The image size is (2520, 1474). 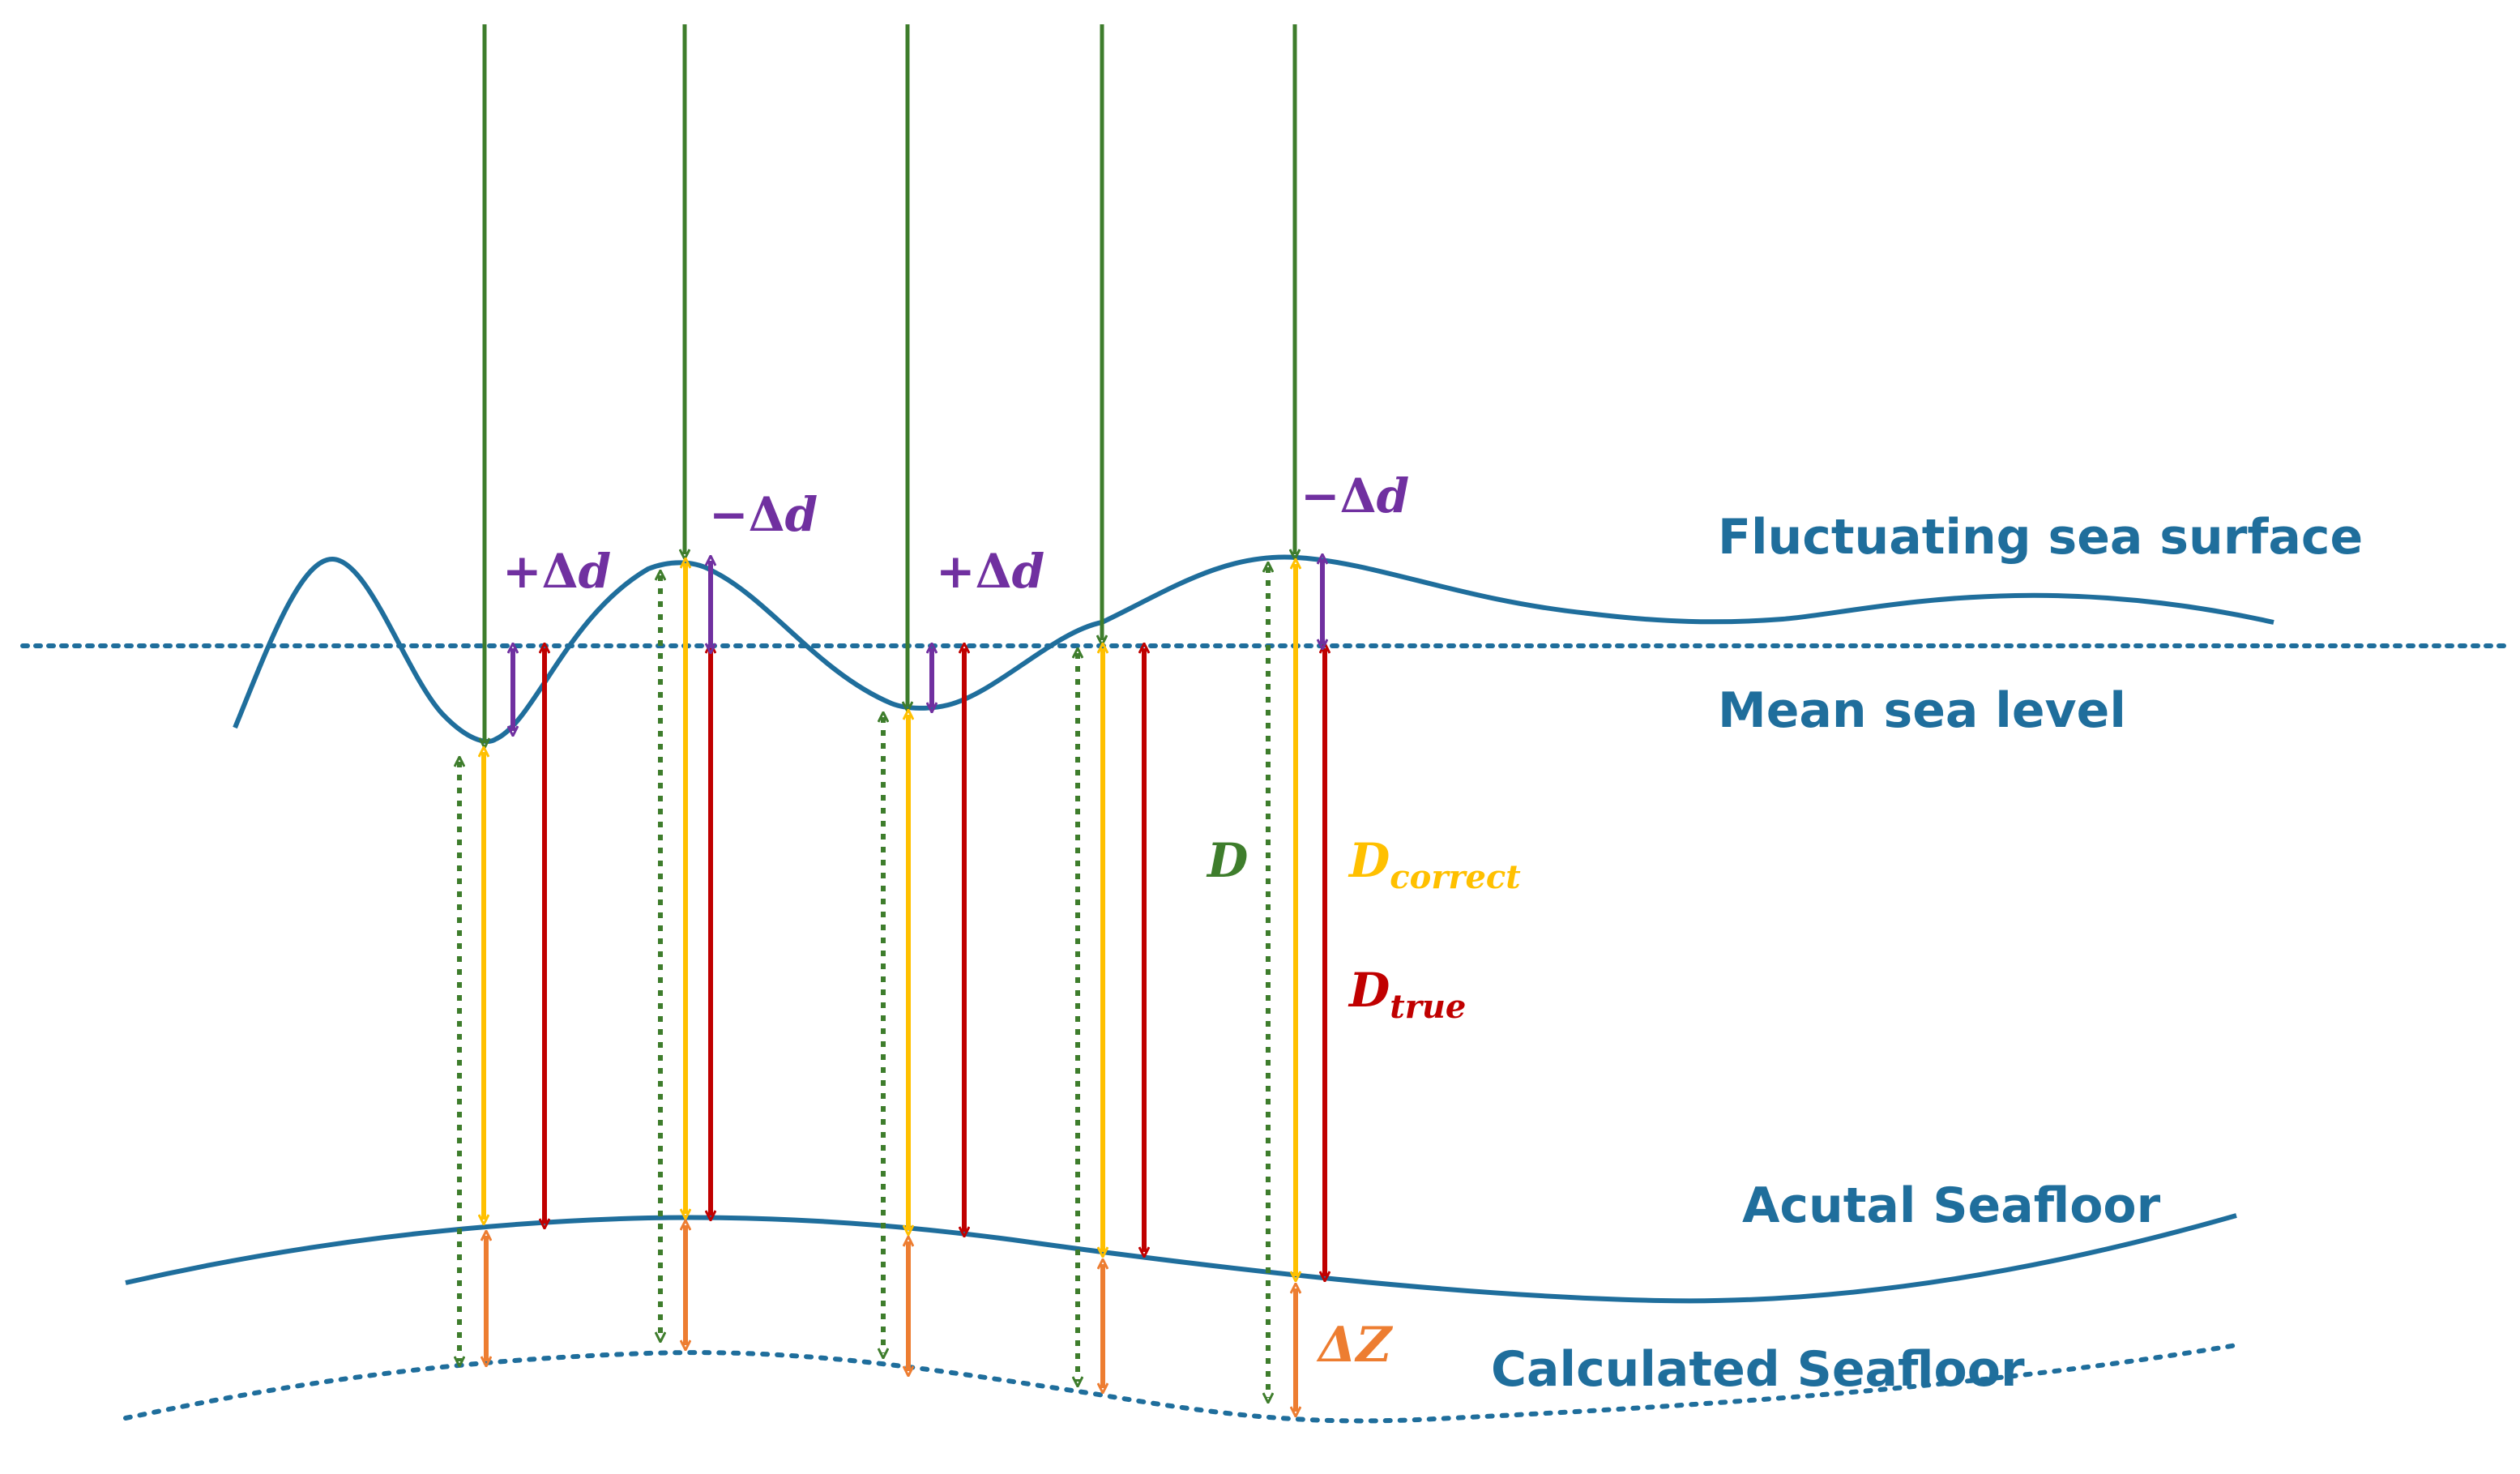 What do you see at coordinates (1456, 877) in the screenshot?
I see `label-d-correct-subscript: correct` at bounding box center [1456, 877].